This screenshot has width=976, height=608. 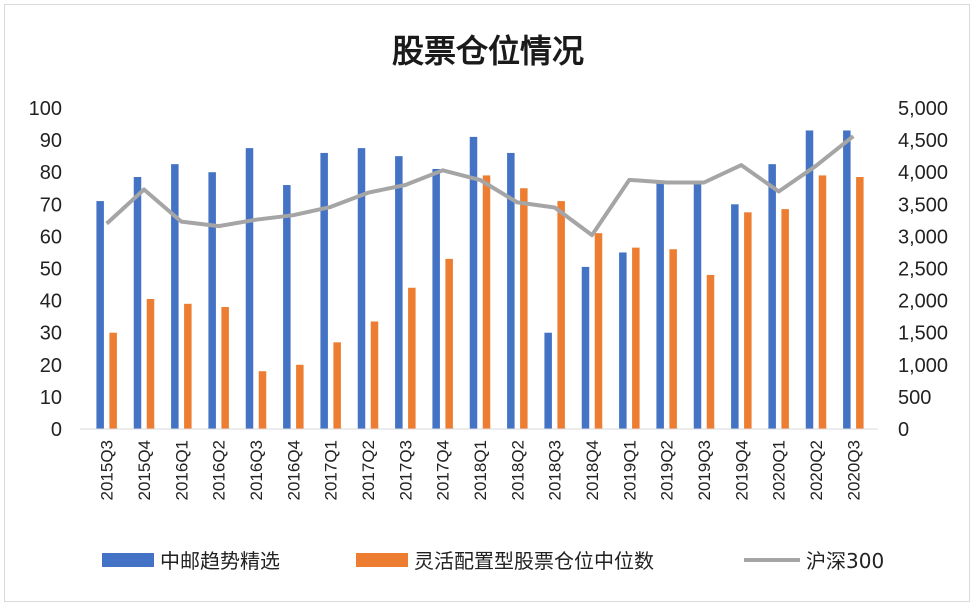 What do you see at coordinates (845, 561) in the screenshot?
I see `legend-label-hs300: 沪深300` at bounding box center [845, 561].